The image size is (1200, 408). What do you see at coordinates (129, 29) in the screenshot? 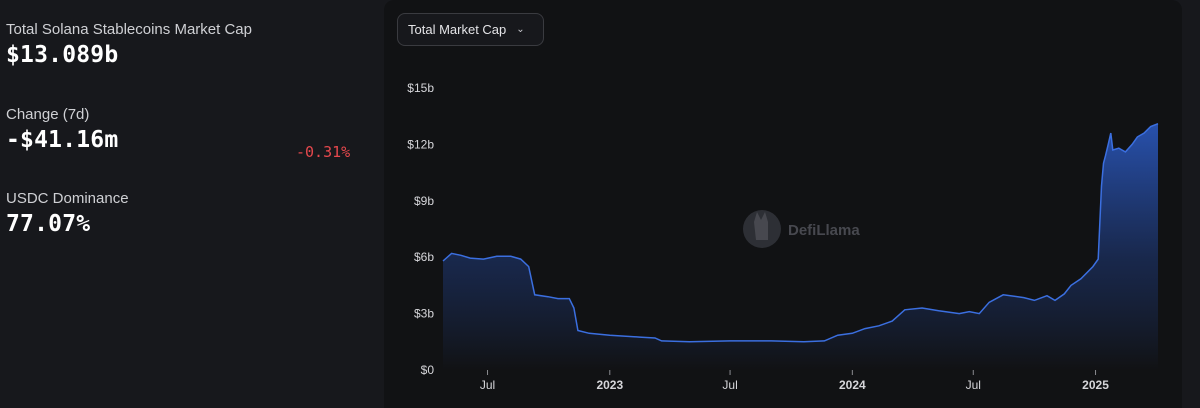
I see `stat-total-label: Total Solana Stablecoins Market Cap` at bounding box center [129, 29].